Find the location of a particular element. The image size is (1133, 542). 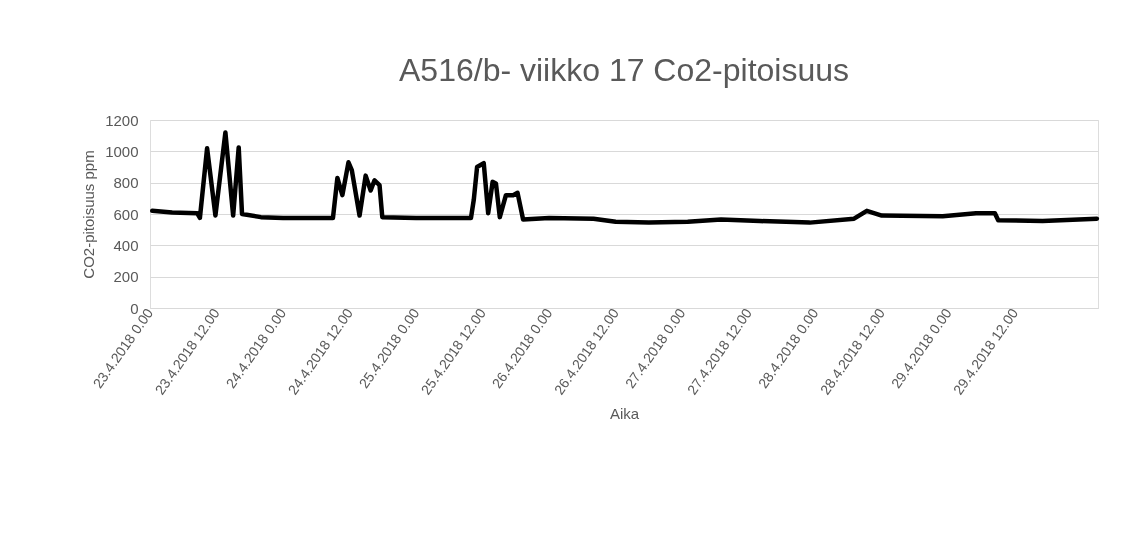

chart-title: A516/b- viikko 17 Co2-pitoisuus is located at coordinates (624, 70).